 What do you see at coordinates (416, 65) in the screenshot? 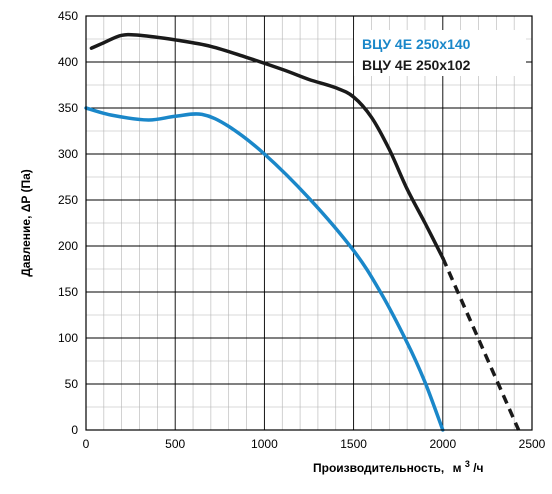
I see `legend-entry-series-2: ВЦУ 4Е 250x102` at bounding box center [416, 65].